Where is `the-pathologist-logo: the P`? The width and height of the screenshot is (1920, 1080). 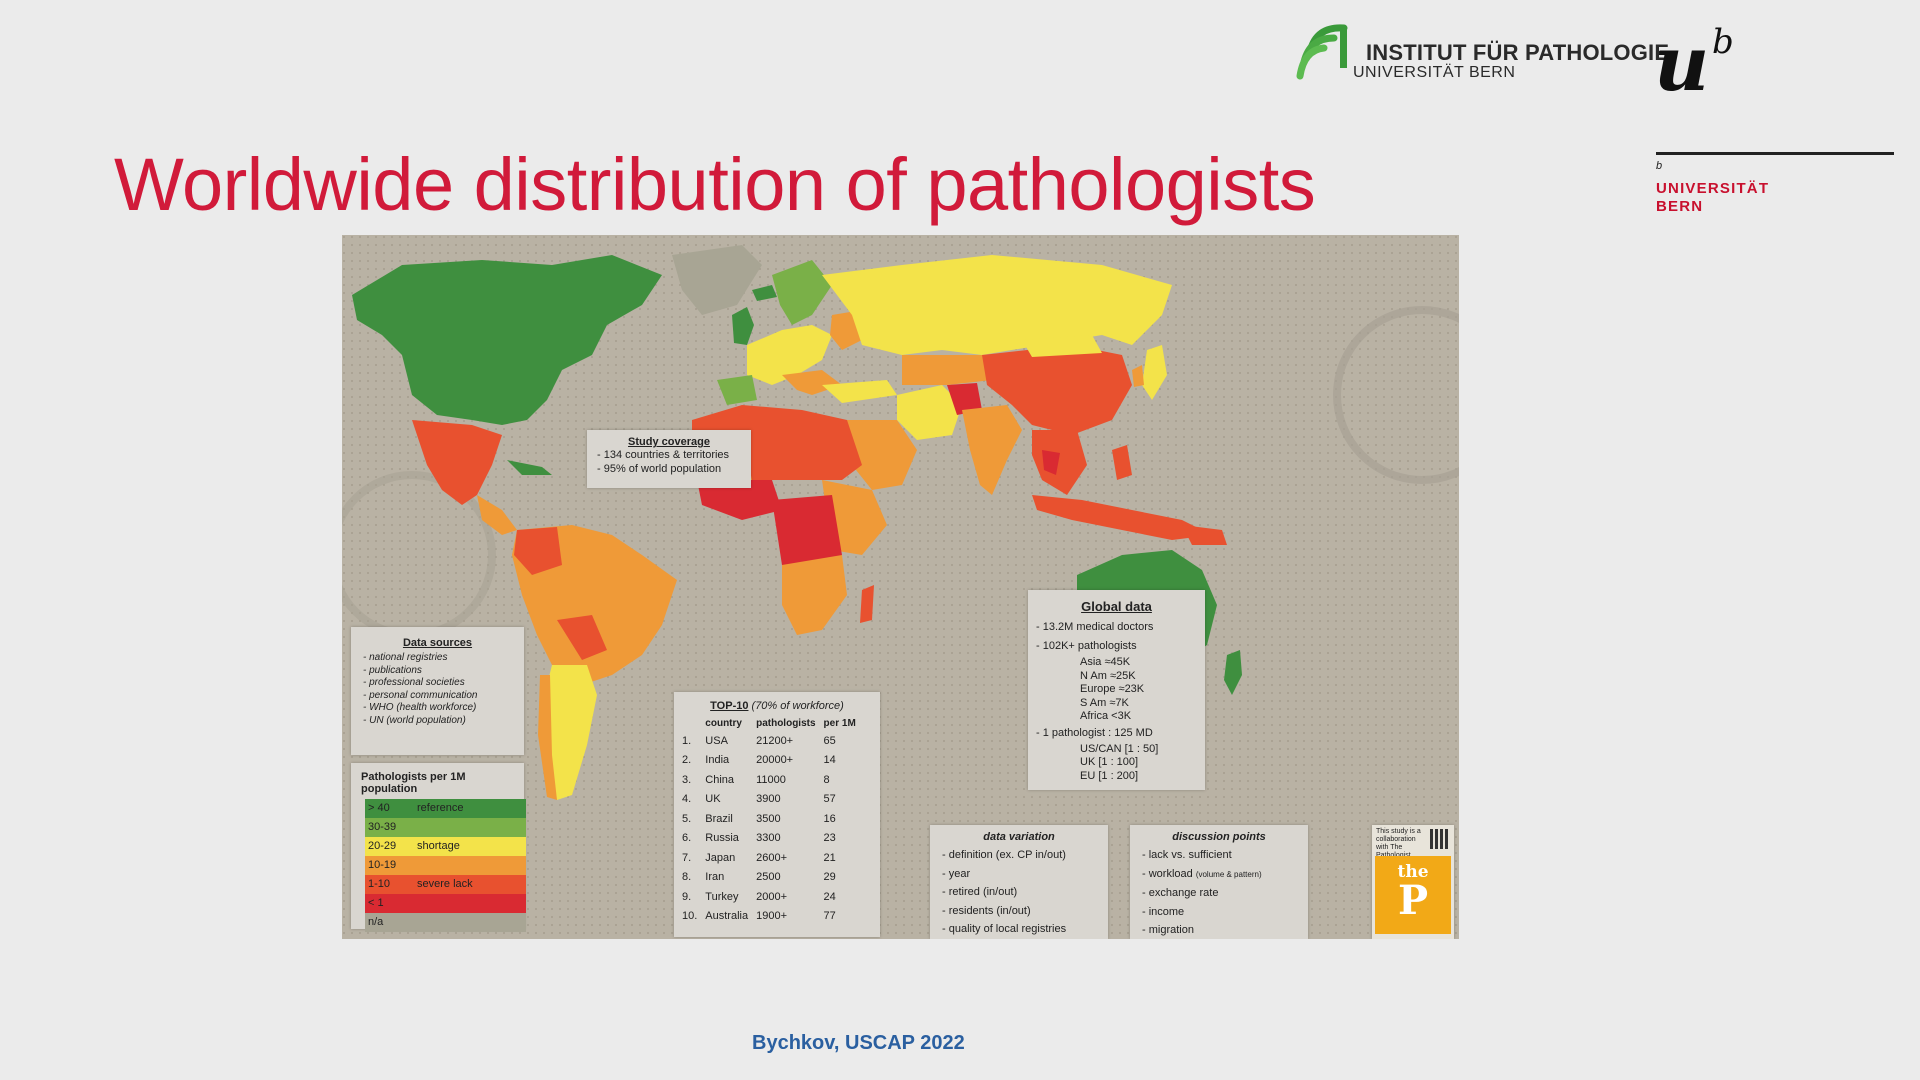 the-pathologist-logo: the P is located at coordinates (1413, 895).